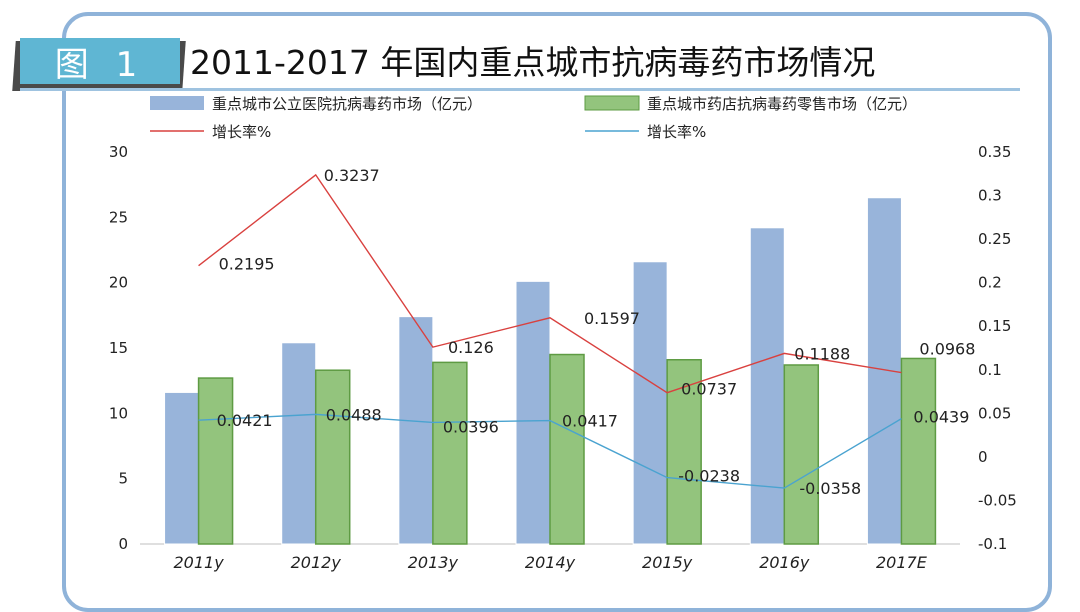 This screenshot has width=1080, height=612. I want to click on x-tick-label: 2012y, so click(316, 562).